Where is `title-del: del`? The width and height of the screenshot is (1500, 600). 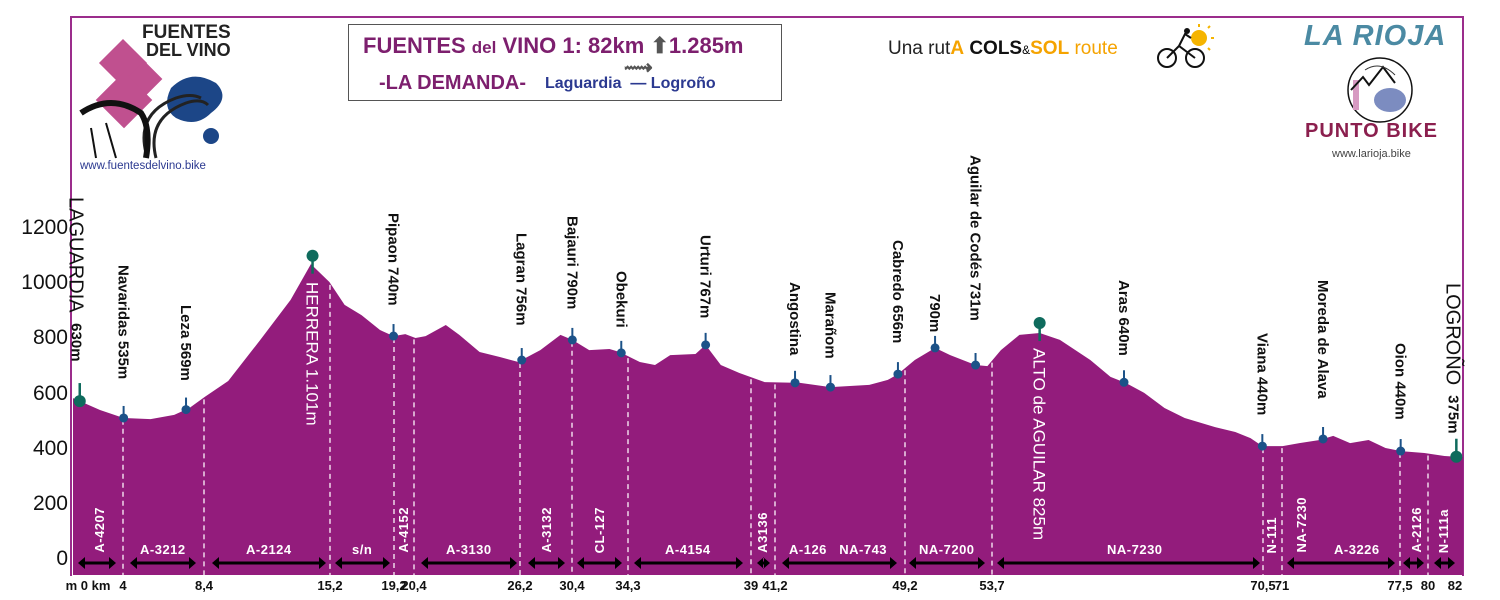
title-del: del is located at coordinates (484, 47).